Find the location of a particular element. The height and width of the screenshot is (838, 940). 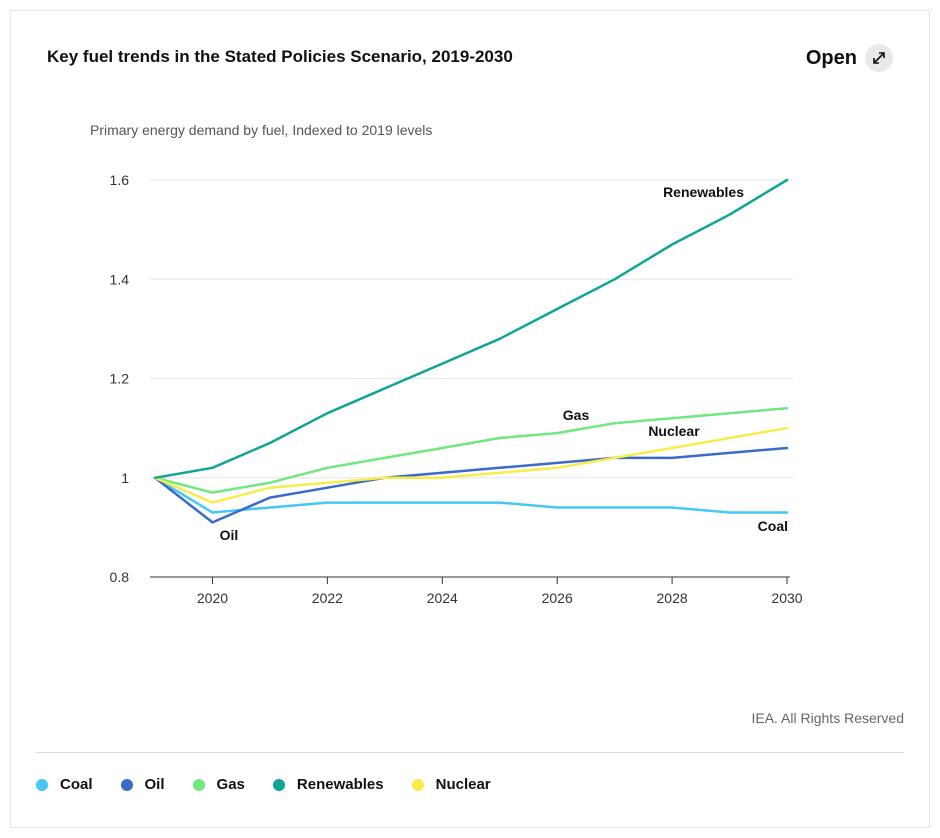

x-tick-label: 2022 is located at coordinates (327, 598).